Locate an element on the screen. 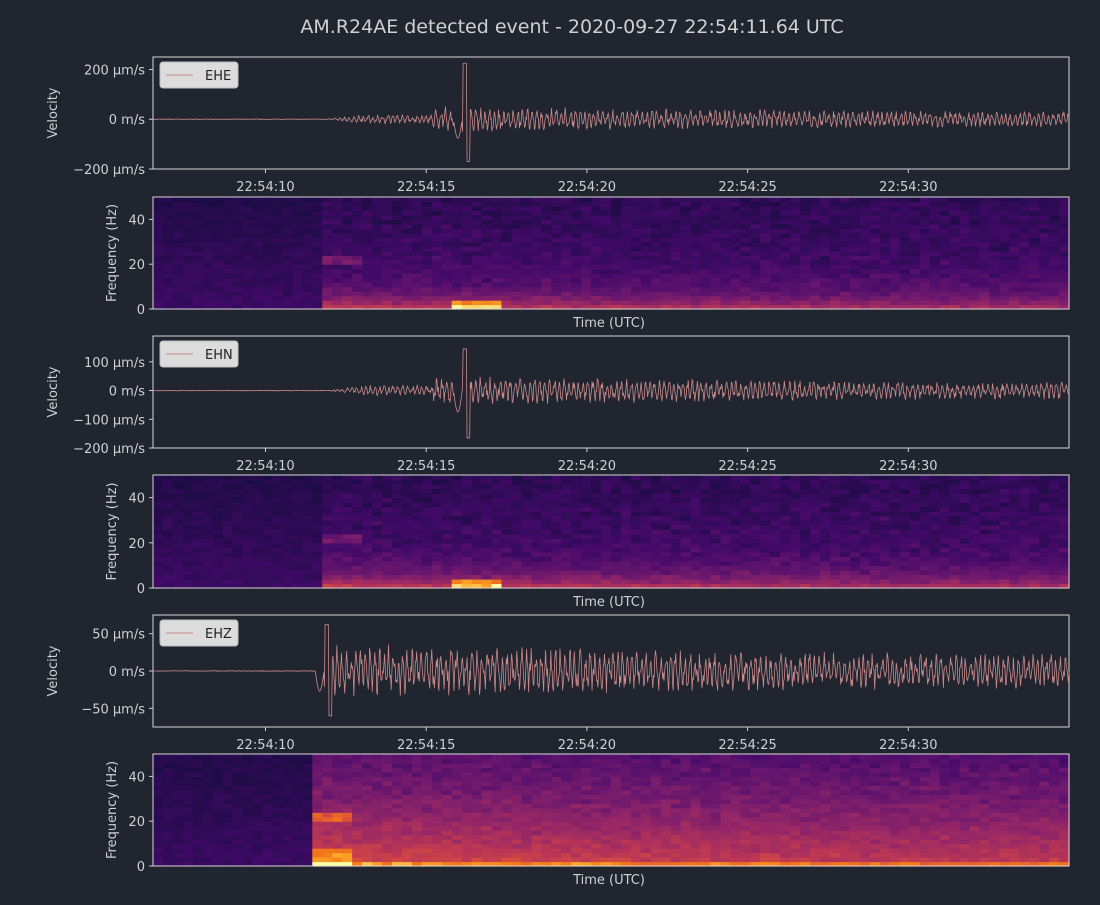 Image resolution: width=1100 pixels, height=905 pixels. spectrogram-panel-ehz is located at coordinates (611, 810).